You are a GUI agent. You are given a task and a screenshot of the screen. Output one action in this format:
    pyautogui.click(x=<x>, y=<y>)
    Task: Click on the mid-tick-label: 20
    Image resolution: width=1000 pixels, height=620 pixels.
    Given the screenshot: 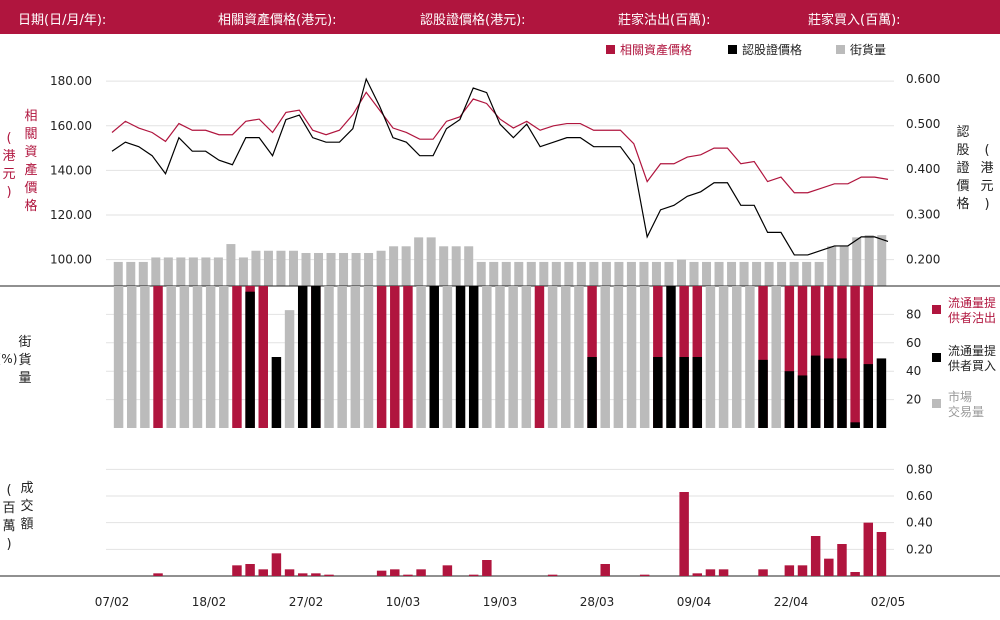 What is the action you would take?
    pyautogui.click(x=913, y=400)
    